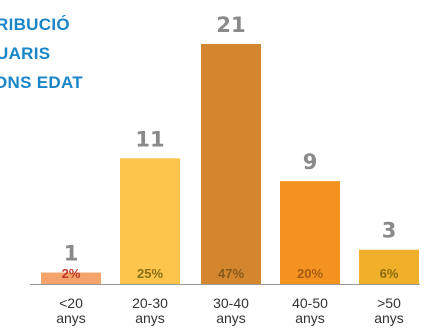  I want to click on count-label-1: 11, so click(149, 139).